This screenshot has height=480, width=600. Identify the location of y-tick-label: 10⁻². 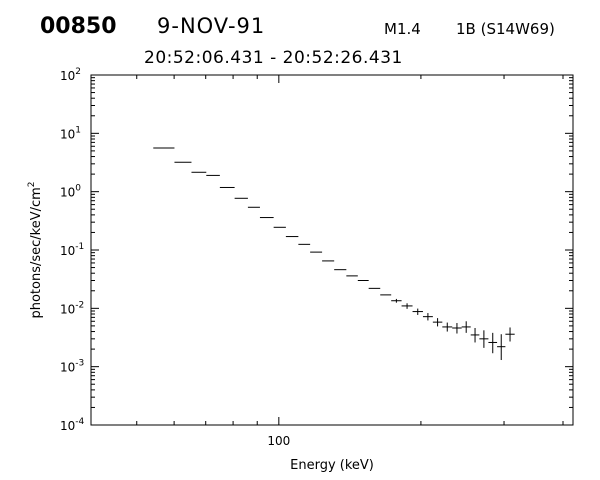
(72, 308).